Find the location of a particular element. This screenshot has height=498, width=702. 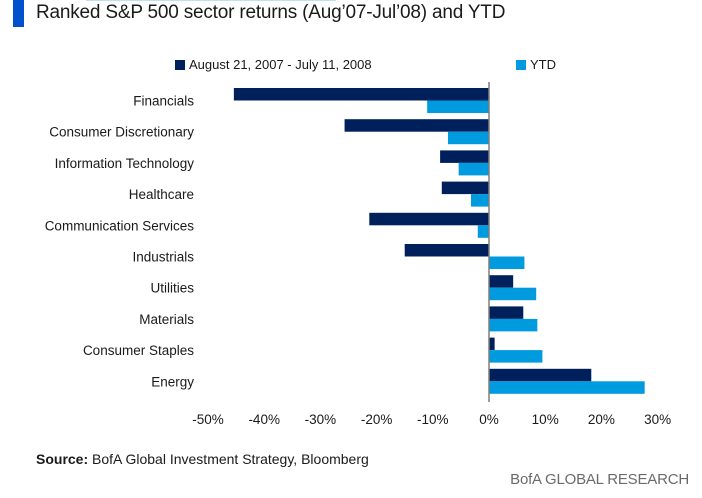

x-tick-label: 0% is located at coordinates (489, 419).